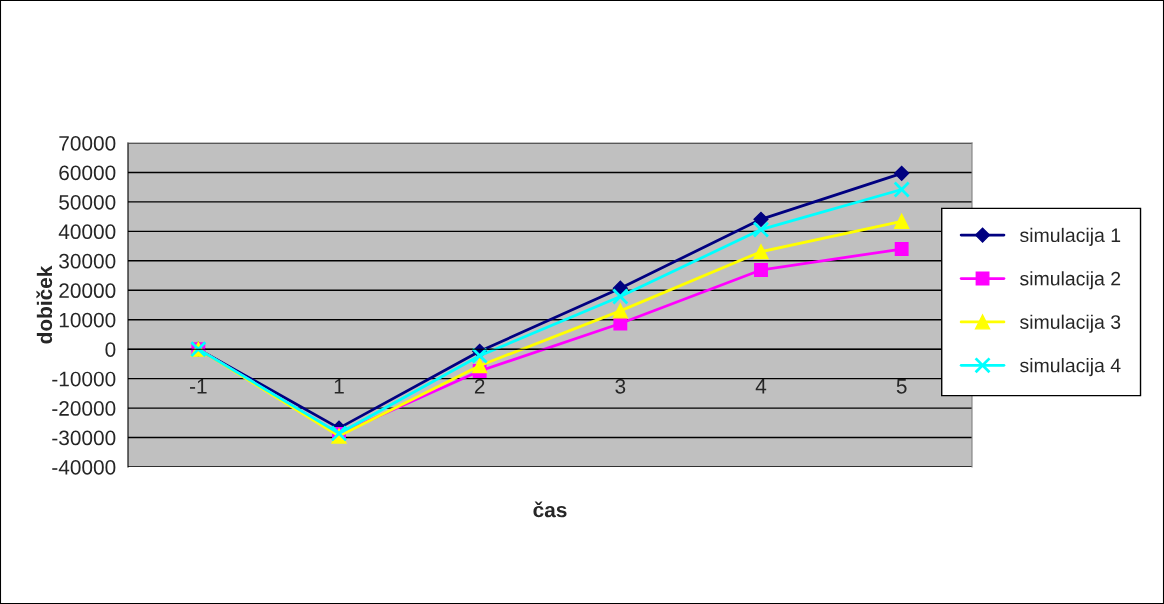  What do you see at coordinates (761, 386) in the screenshot?
I see `x-tick-label: 4` at bounding box center [761, 386].